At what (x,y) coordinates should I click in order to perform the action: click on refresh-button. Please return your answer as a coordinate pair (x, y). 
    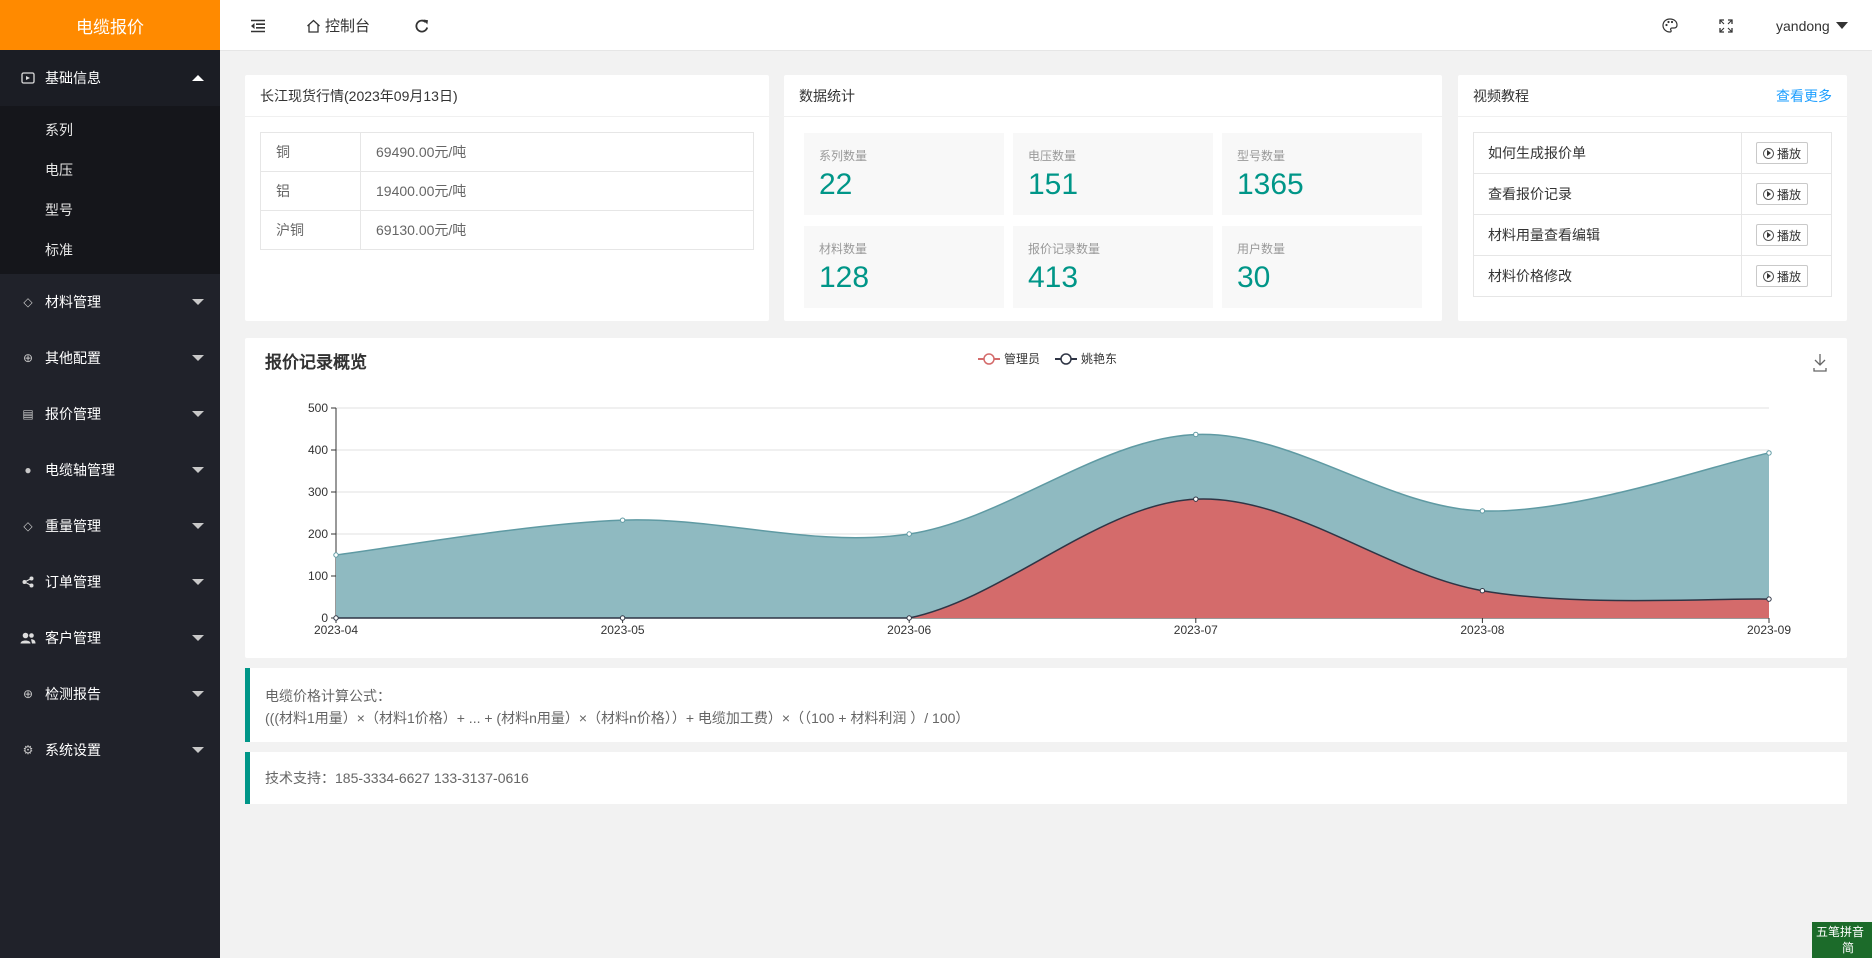
    Looking at the image, I should click on (422, 25).